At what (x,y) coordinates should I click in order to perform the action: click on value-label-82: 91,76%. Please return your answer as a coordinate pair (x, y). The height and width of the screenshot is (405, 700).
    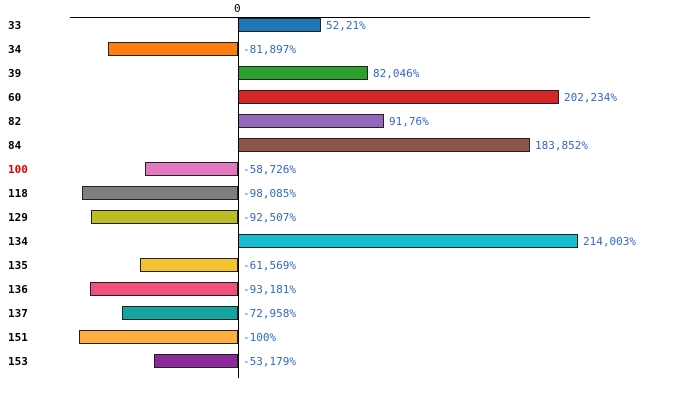
    Looking at the image, I should click on (409, 121).